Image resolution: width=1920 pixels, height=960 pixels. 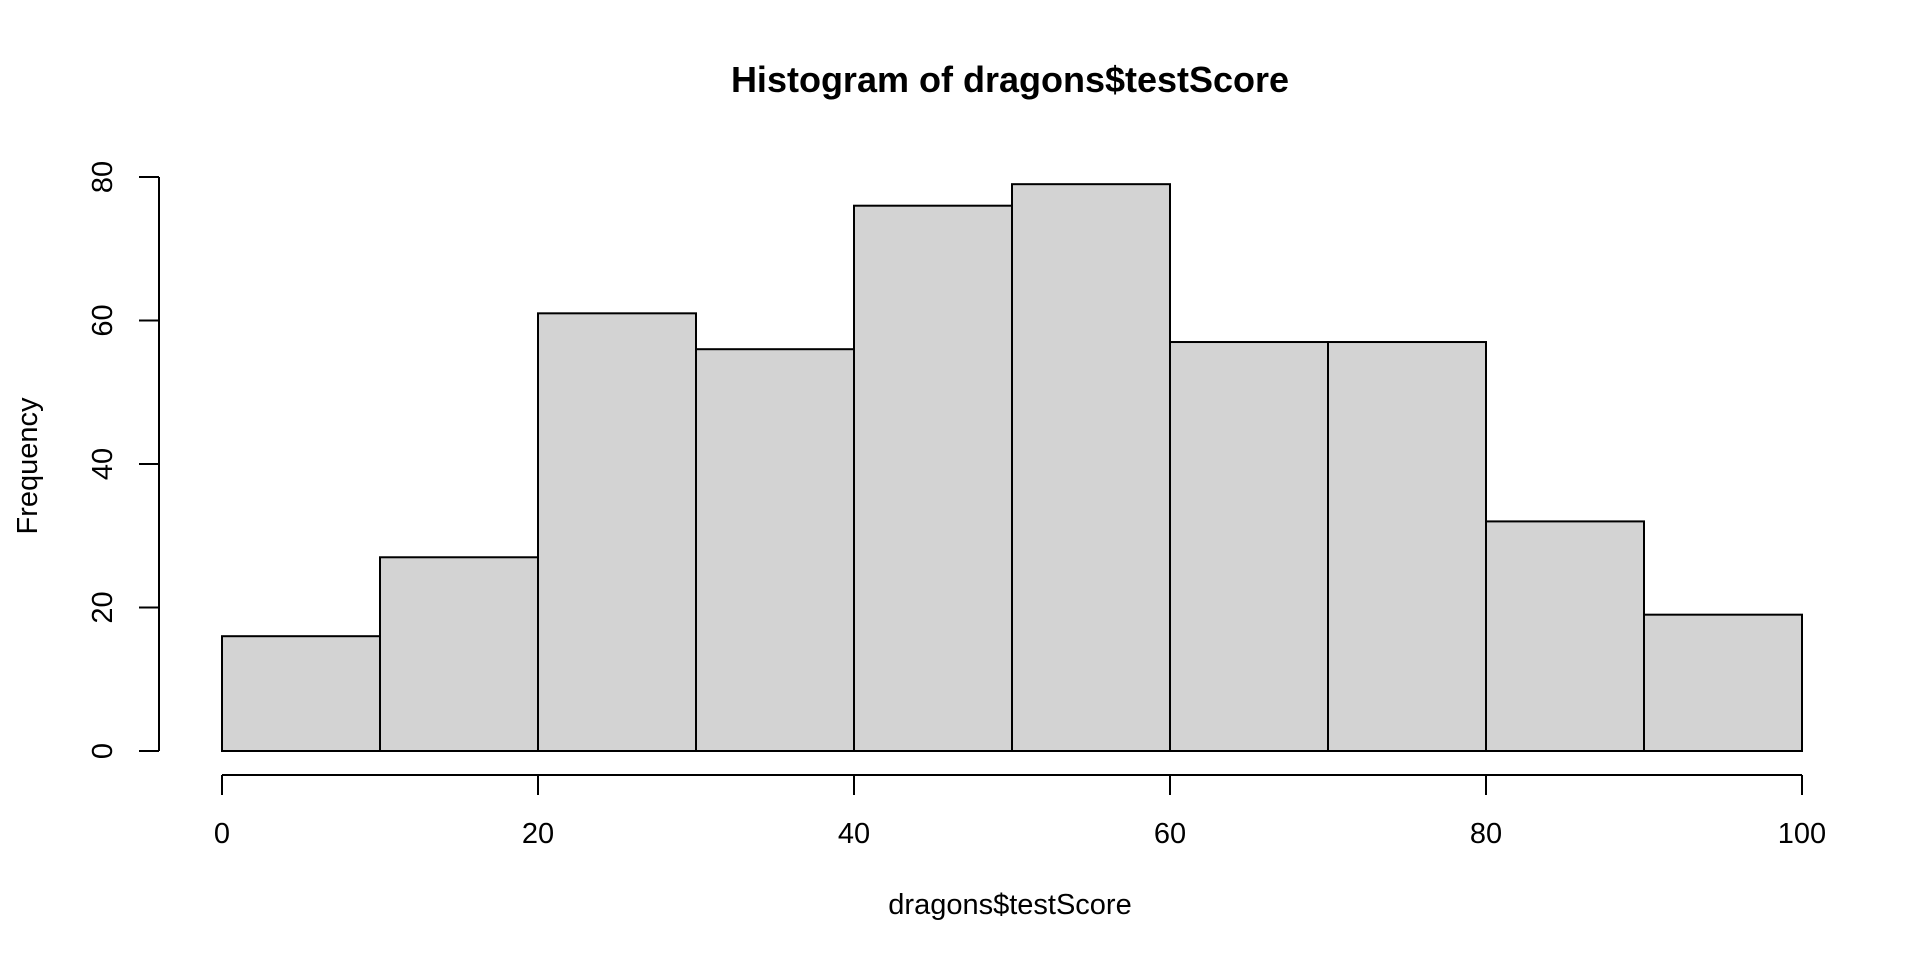 I want to click on x-tick-label-1: 20, so click(x=538, y=834).